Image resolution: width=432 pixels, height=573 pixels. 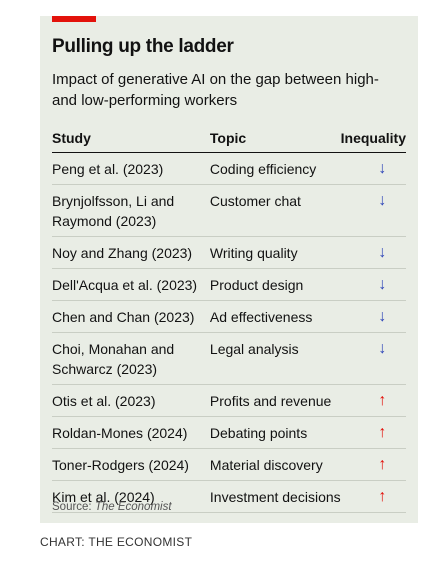 What do you see at coordinates (131, 140) in the screenshot?
I see `header-study: Study` at bounding box center [131, 140].